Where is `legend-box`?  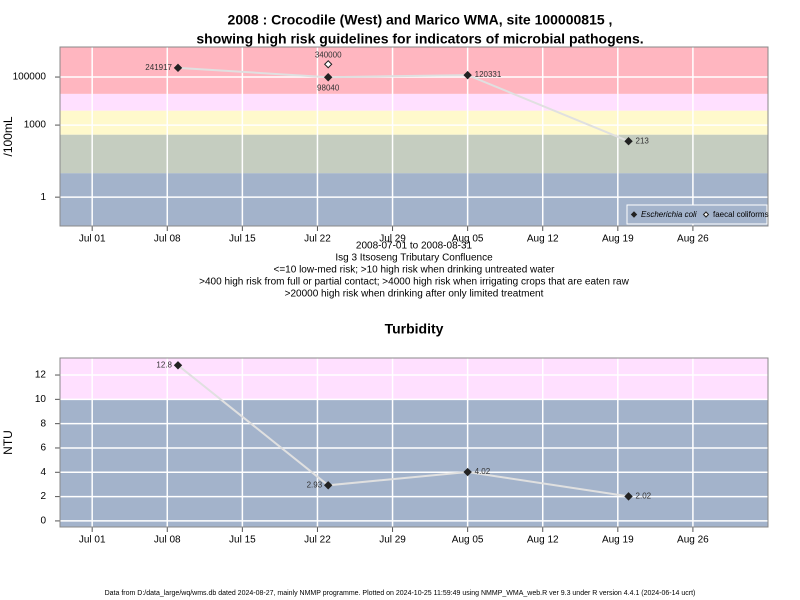 legend-box is located at coordinates (697, 214).